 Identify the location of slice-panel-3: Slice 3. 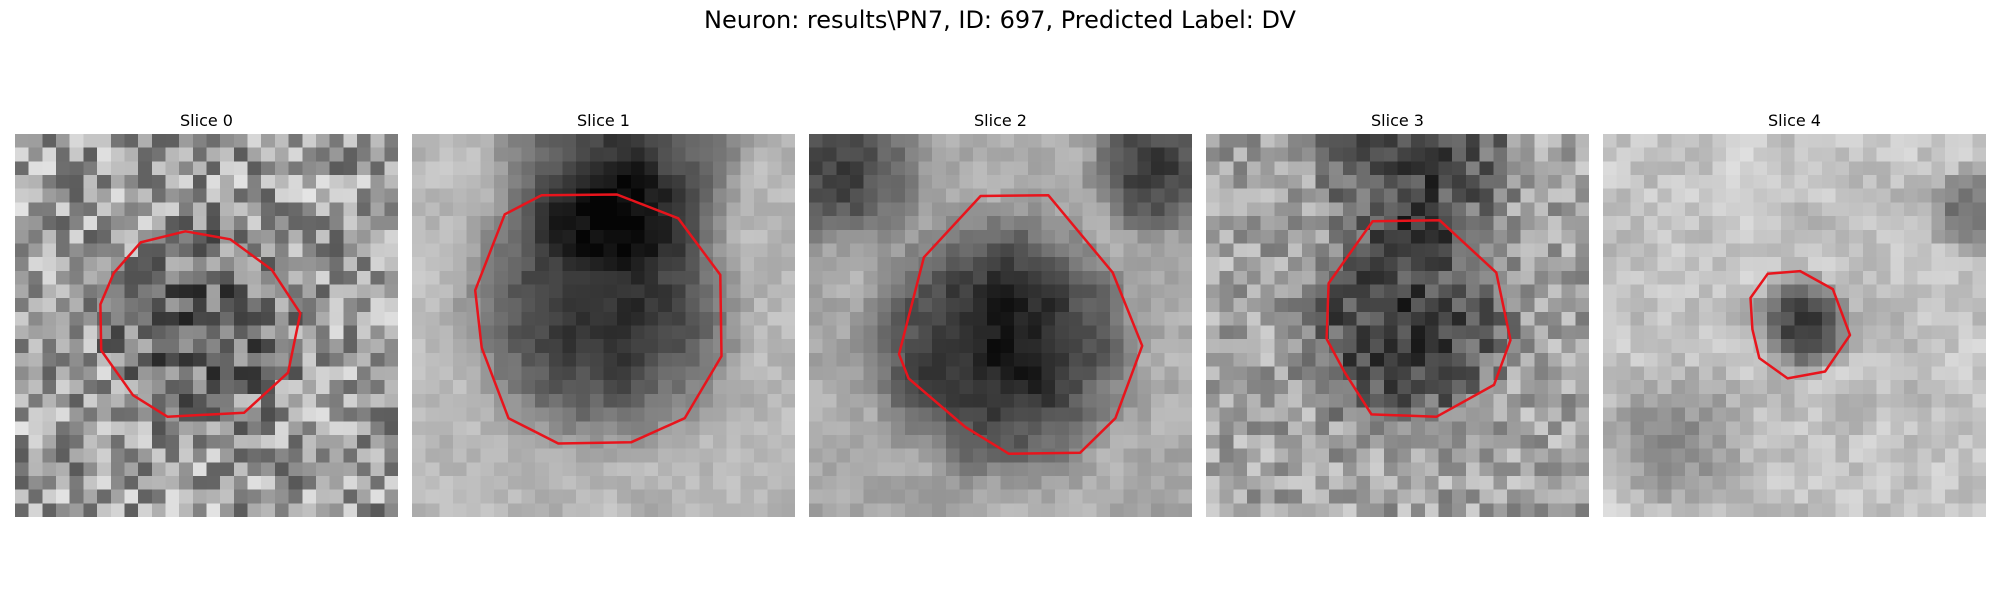
(1397, 312).